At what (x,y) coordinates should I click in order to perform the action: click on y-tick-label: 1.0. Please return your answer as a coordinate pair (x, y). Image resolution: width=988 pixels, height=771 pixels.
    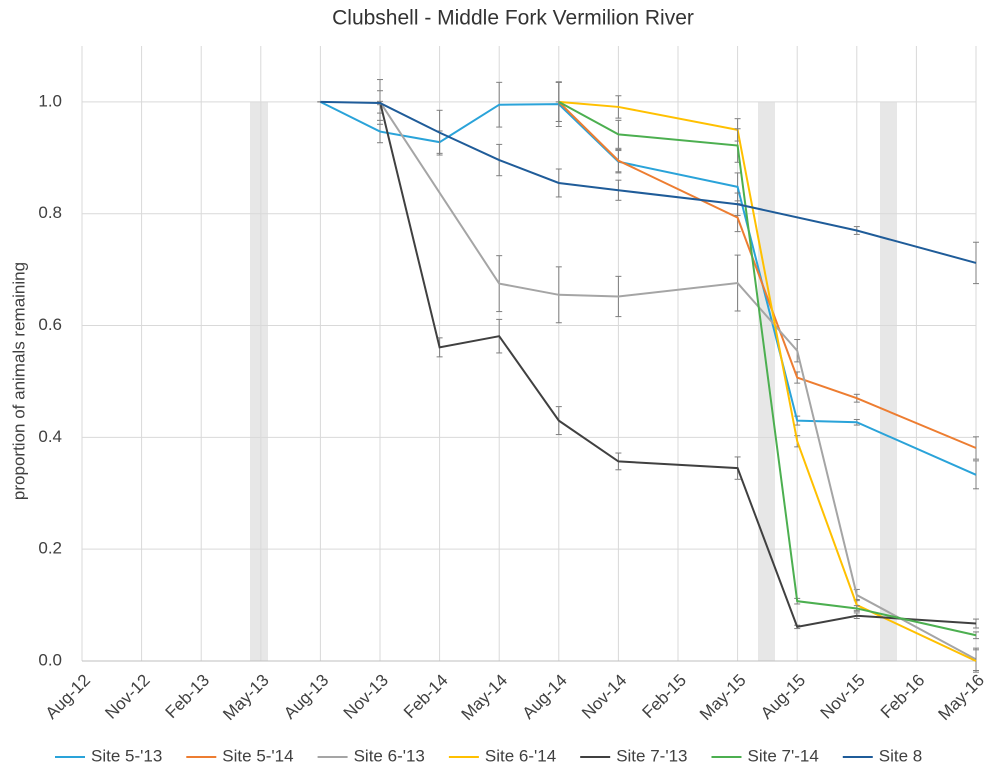
    Looking at the image, I should click on (50, 100).